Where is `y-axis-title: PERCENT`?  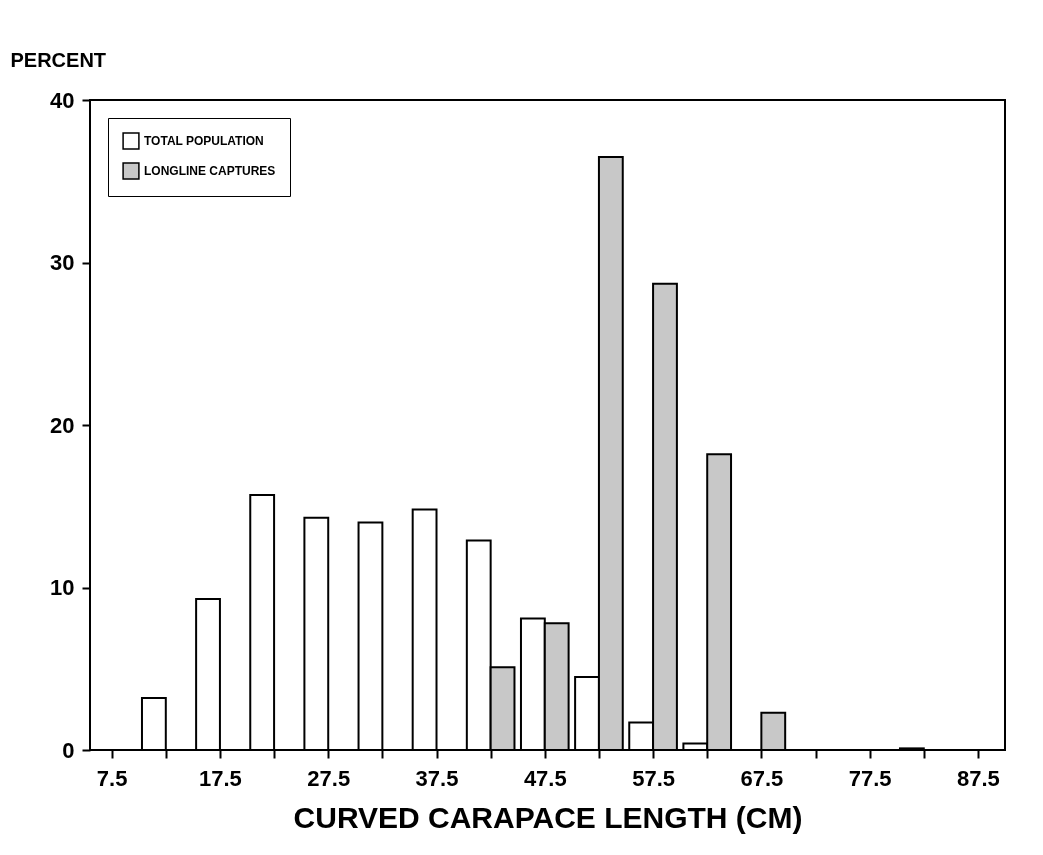 y-axis-title: PERCENT is located at coordinates (58, 59).